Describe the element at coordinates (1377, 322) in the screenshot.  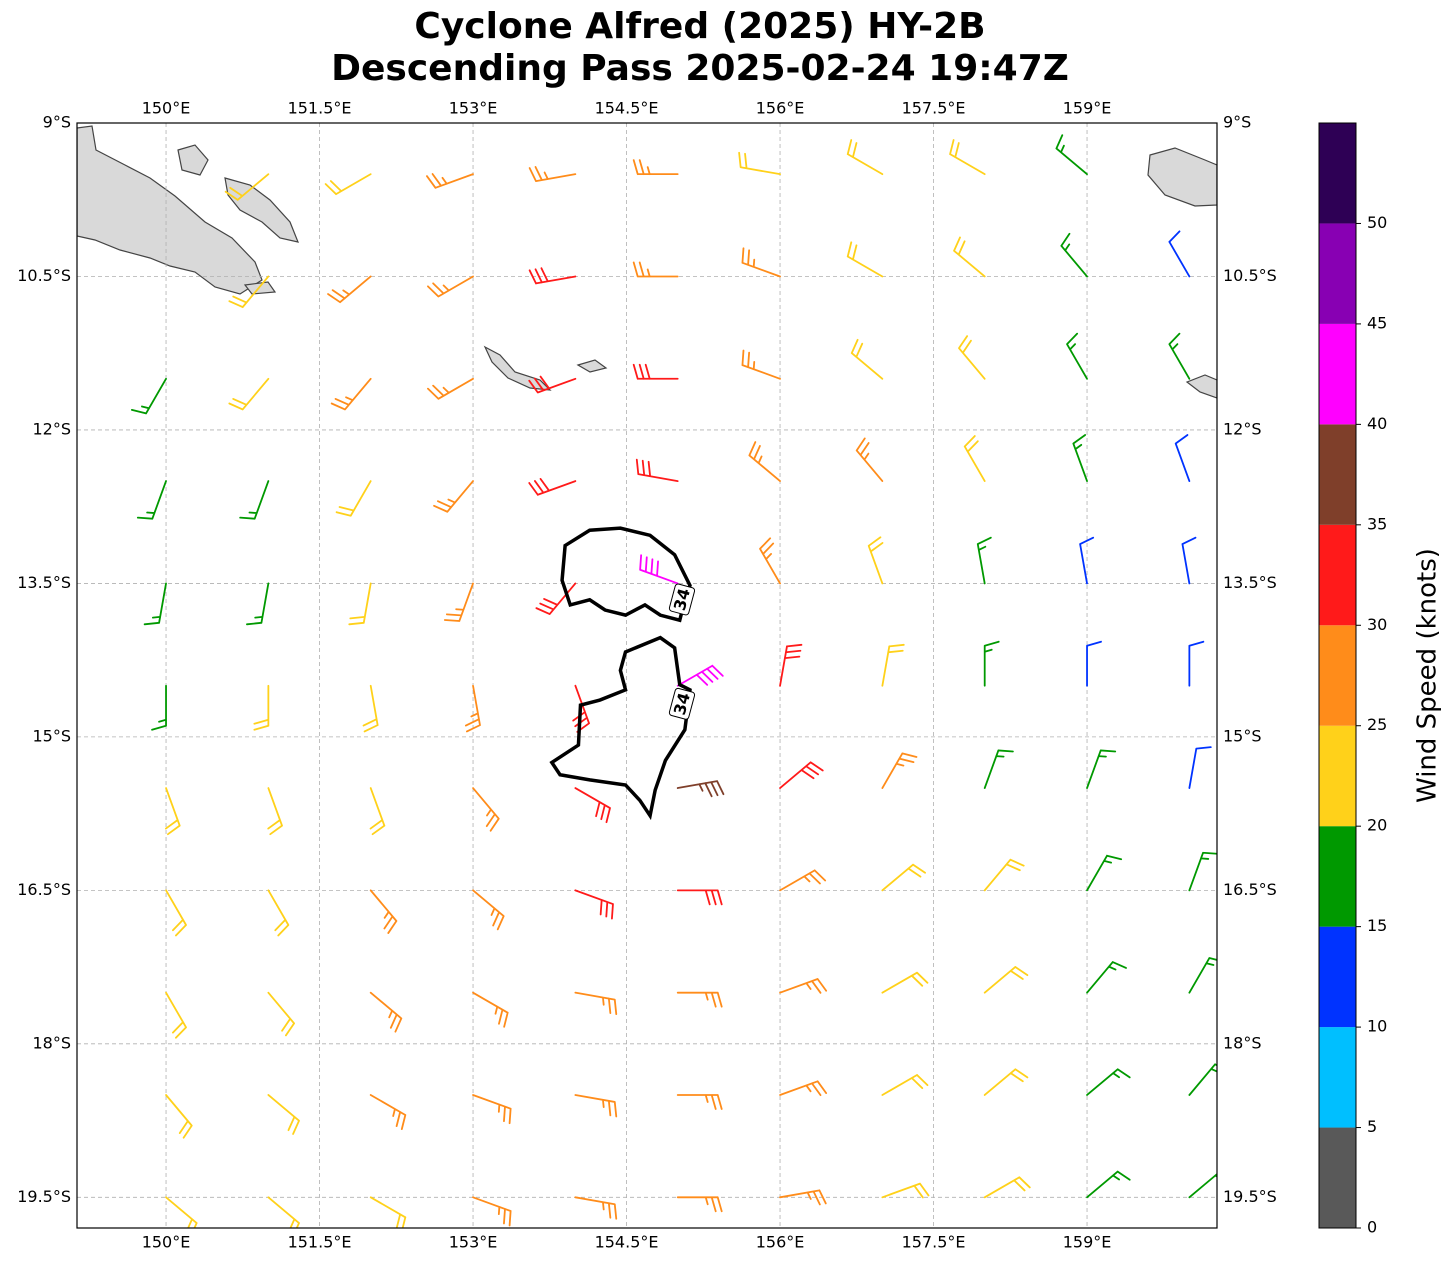
I see `colorbar-tick-label: 45` at that location.